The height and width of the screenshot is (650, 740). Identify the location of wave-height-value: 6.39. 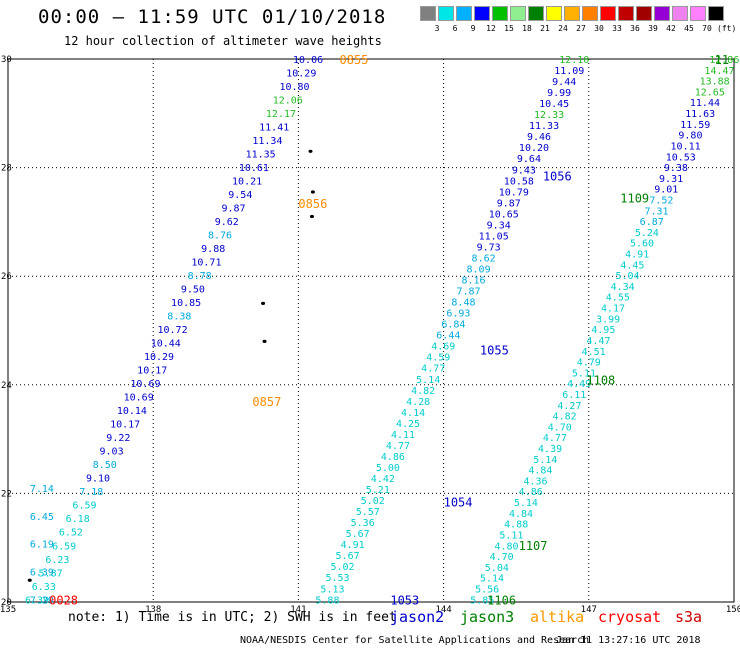
(42, 572).